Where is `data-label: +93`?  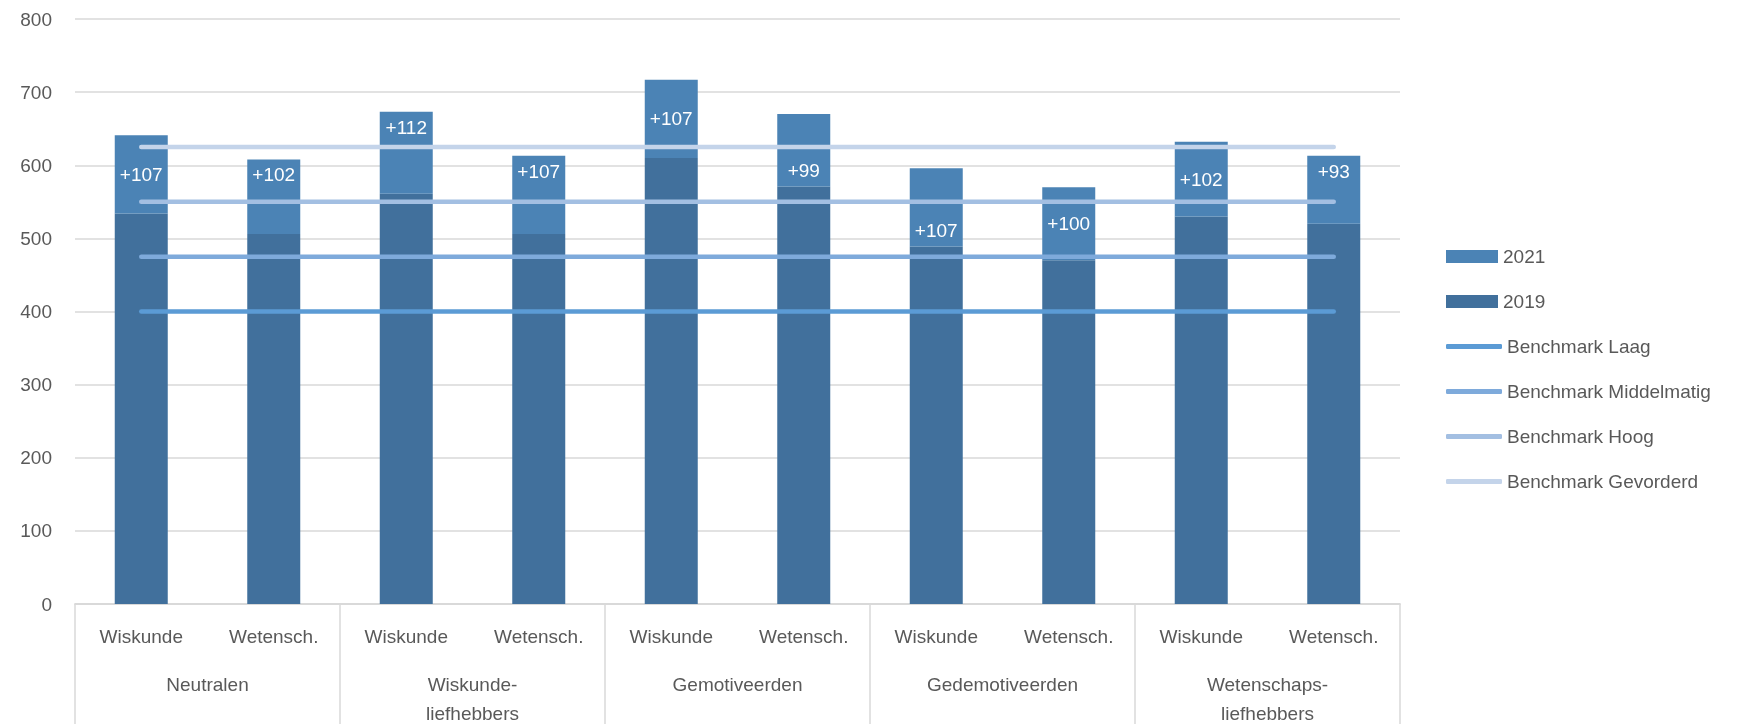 data-label: +93 is located at coordinates (1333, 171).